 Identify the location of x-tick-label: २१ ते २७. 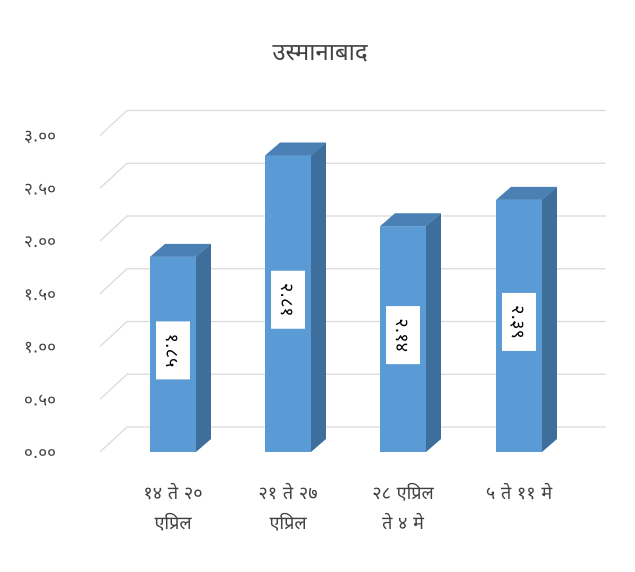
(287, 493).